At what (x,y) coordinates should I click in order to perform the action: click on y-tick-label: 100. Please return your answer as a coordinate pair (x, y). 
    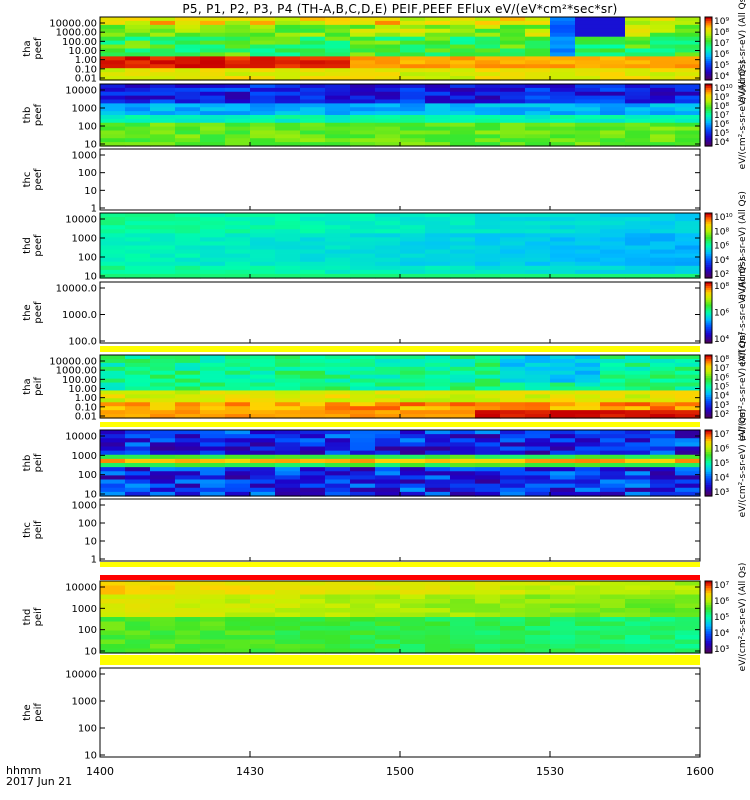
    Looking at the image, I should click on (87, 173).